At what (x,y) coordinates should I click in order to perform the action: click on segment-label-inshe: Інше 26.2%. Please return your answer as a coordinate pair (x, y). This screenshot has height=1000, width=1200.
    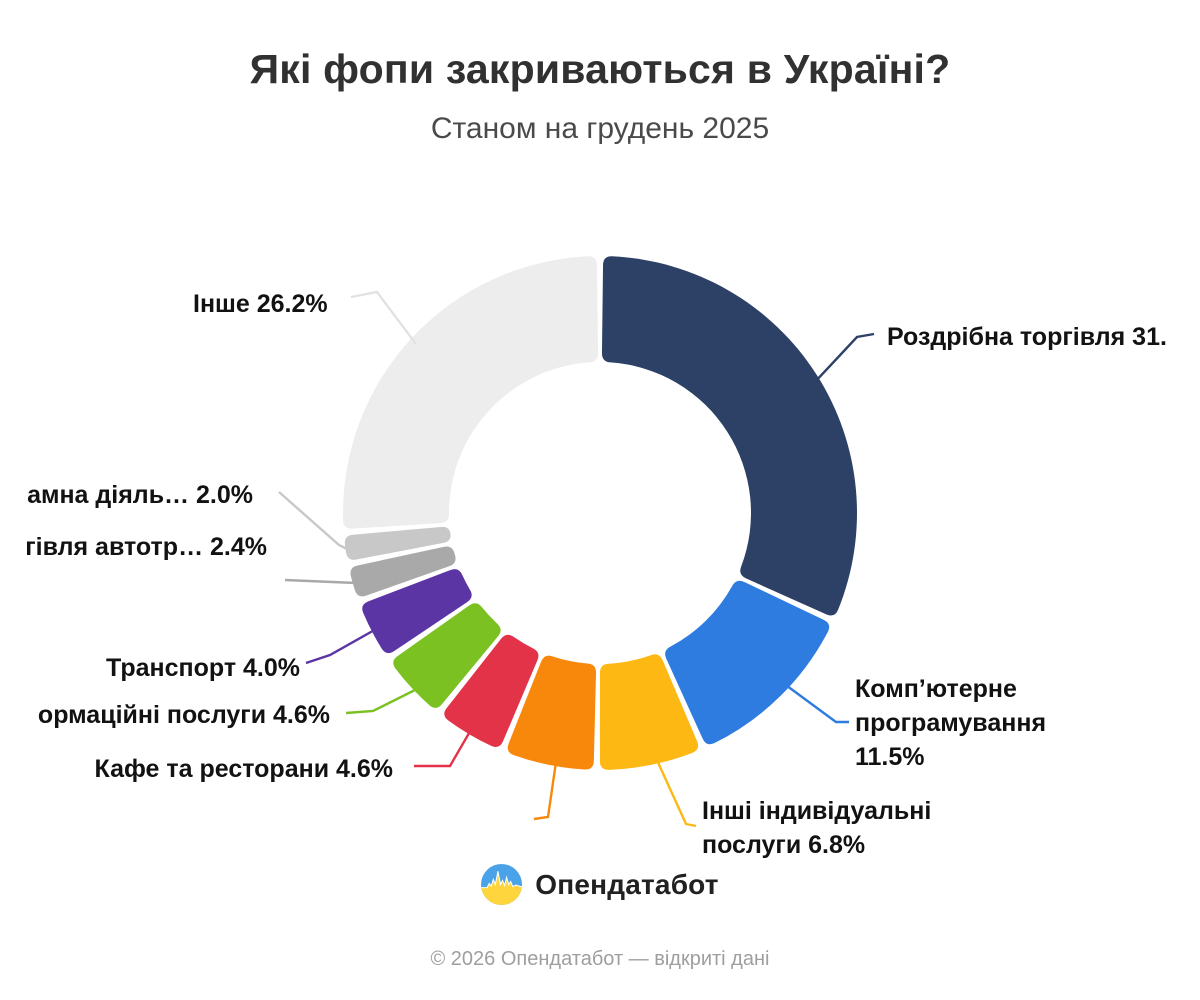
    Looking at the image, I should click on (260, 304).